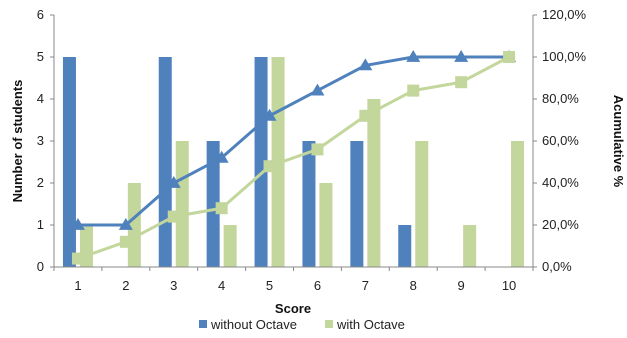 The height and width of the screenshot is (338, 627). I want to click on y-tick-label-5: 5, so click(40, 56).